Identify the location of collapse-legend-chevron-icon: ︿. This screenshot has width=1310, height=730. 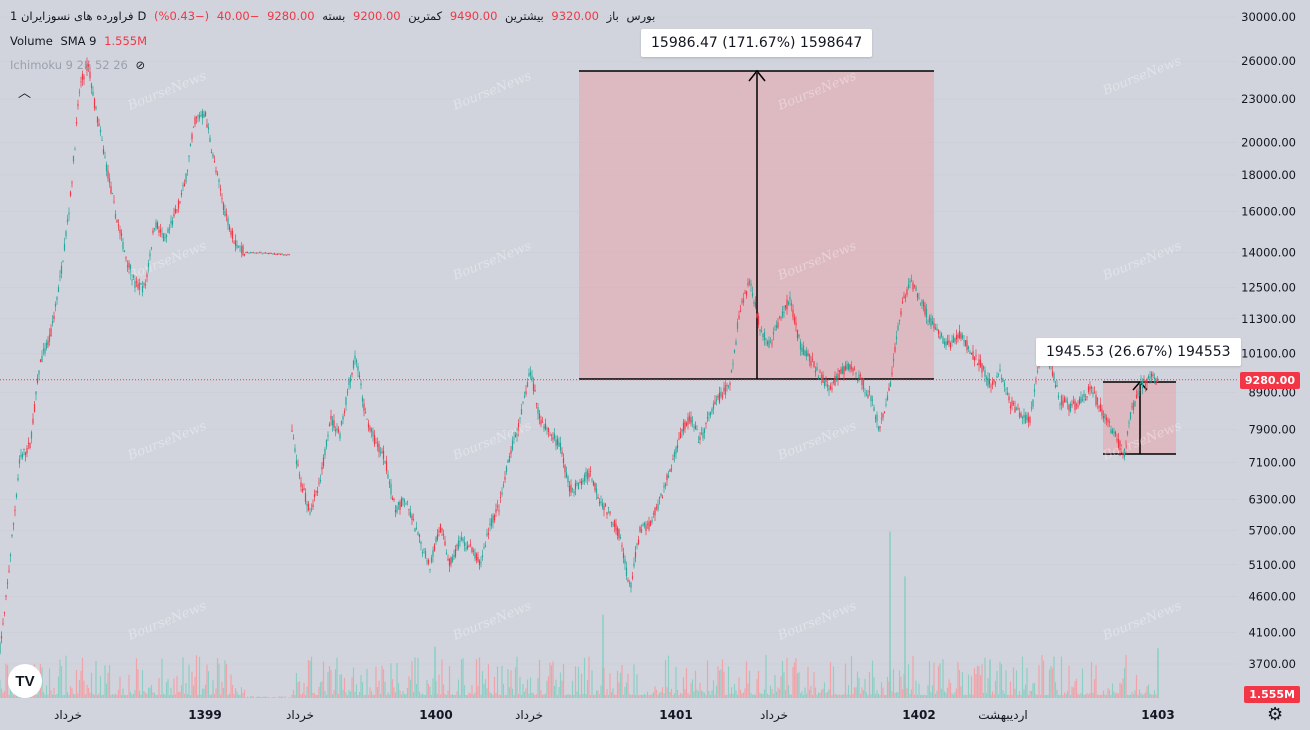
(25, 93).